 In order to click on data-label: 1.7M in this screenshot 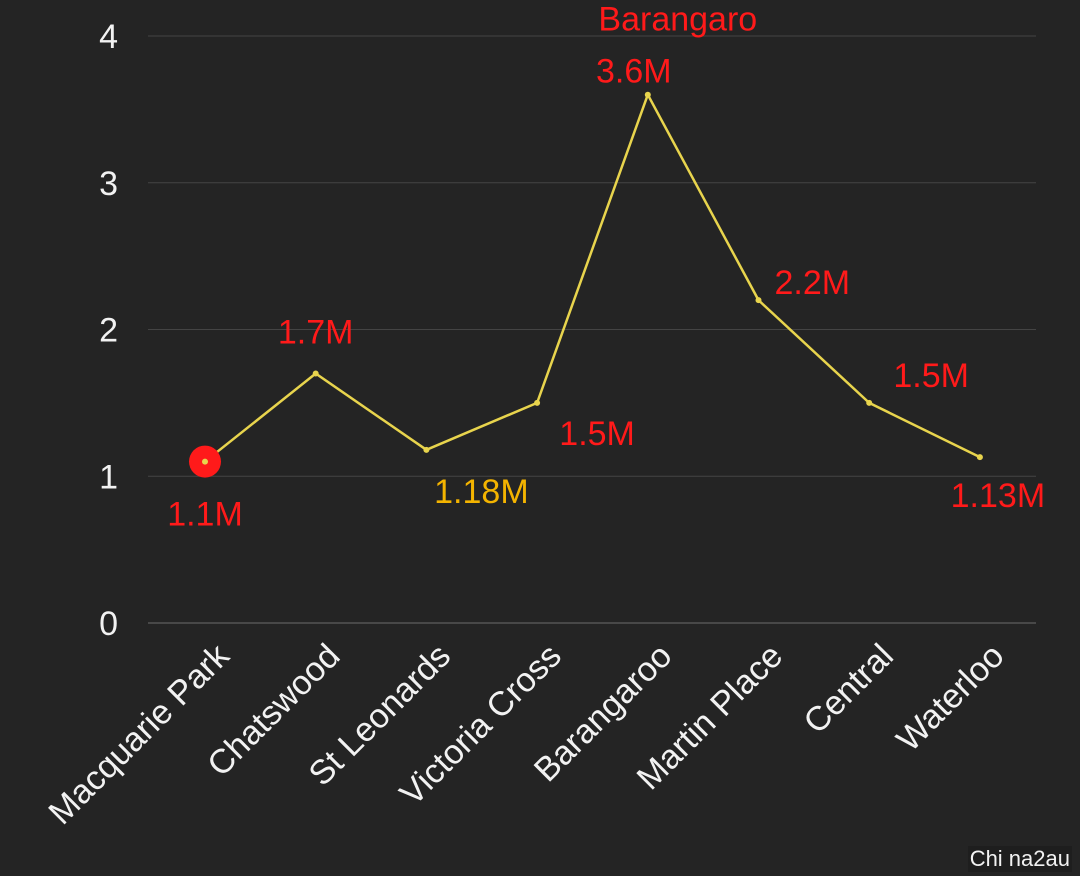, I will do `click(316, 333)`.